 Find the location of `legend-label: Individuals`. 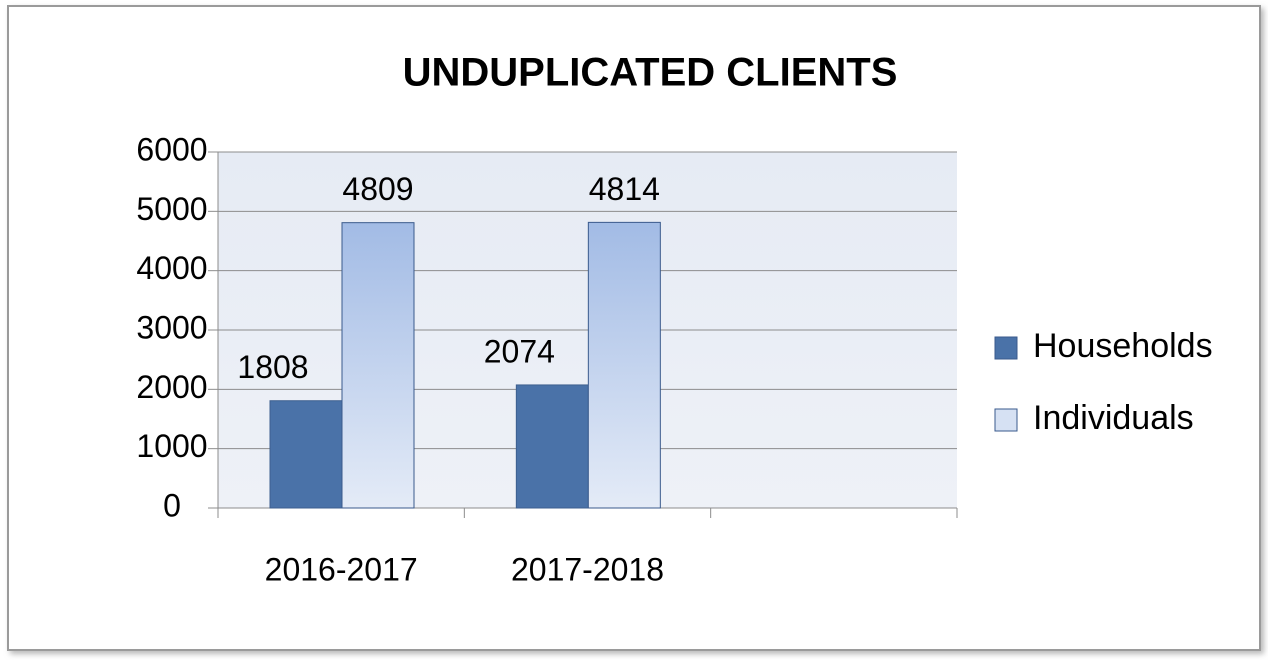

legend-label: Individuals is located at coordinates (1113, 418).